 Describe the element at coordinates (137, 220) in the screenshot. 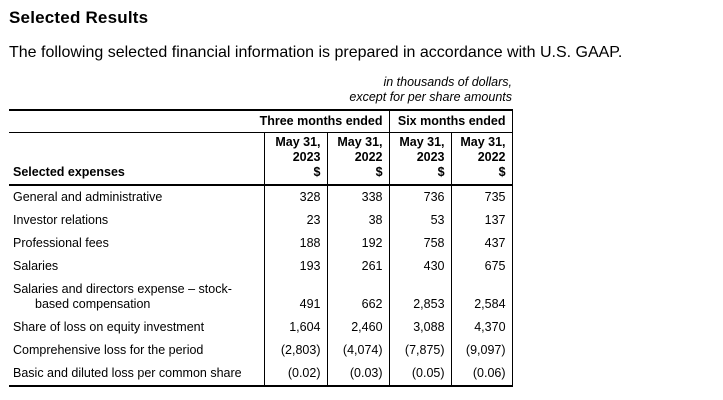

I see `row-label: Investor relations` at that location.